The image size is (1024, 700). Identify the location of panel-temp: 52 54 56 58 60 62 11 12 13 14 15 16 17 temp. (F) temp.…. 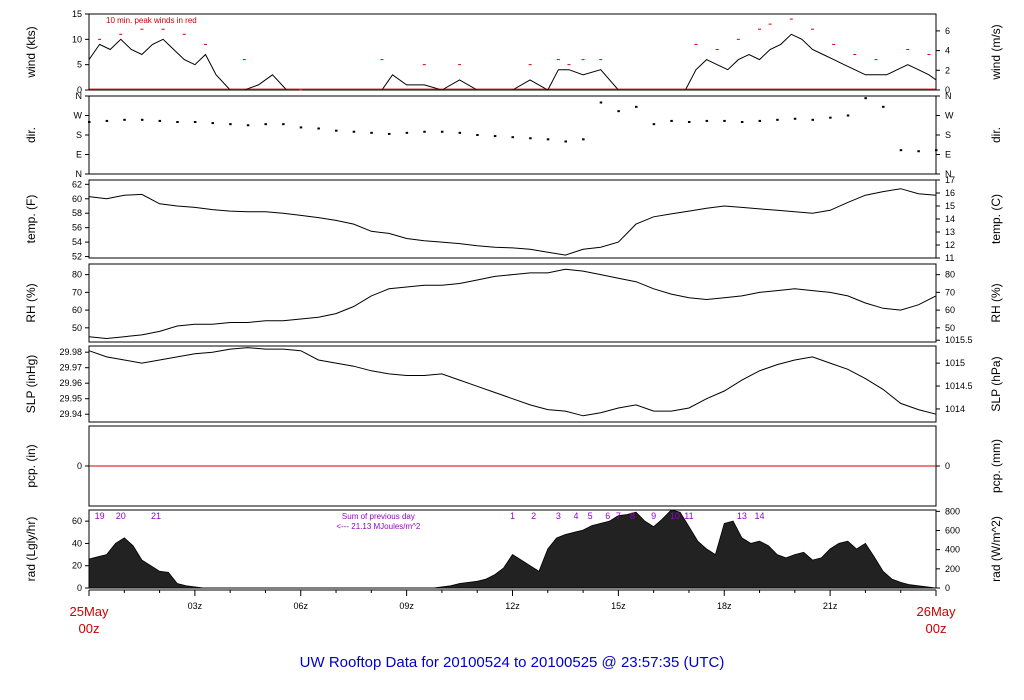
(513, 219).